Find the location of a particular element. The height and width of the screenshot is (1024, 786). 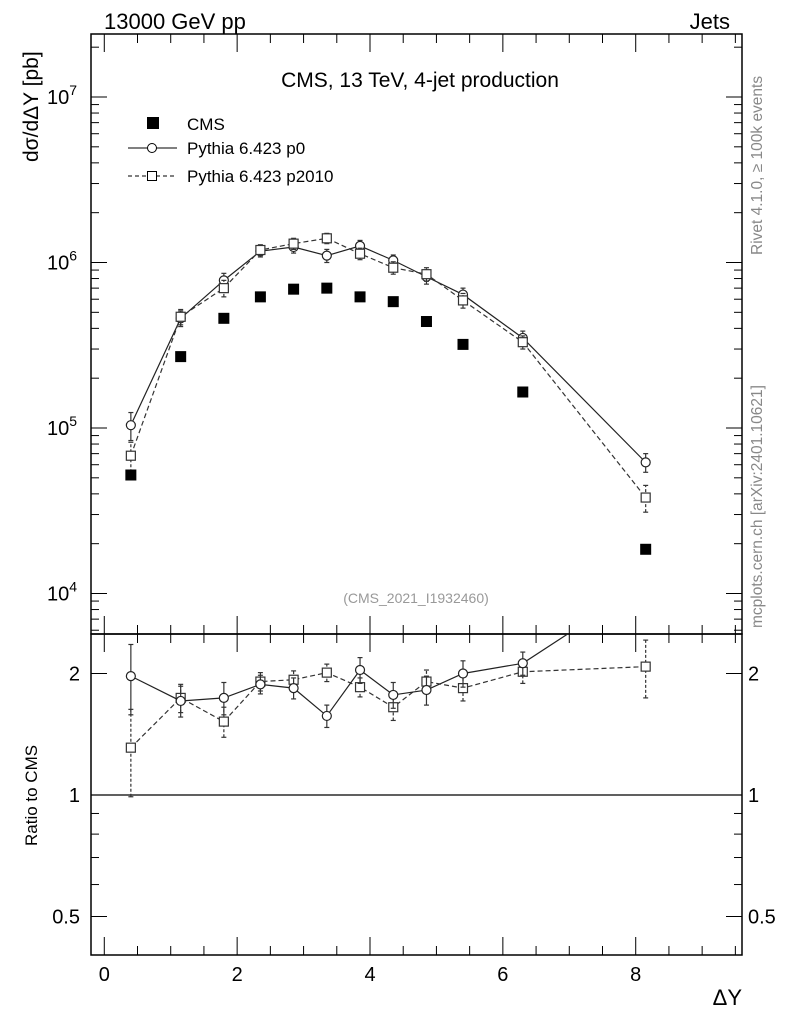

series-line-pythia-p0 is located at coordinates (388, 354).